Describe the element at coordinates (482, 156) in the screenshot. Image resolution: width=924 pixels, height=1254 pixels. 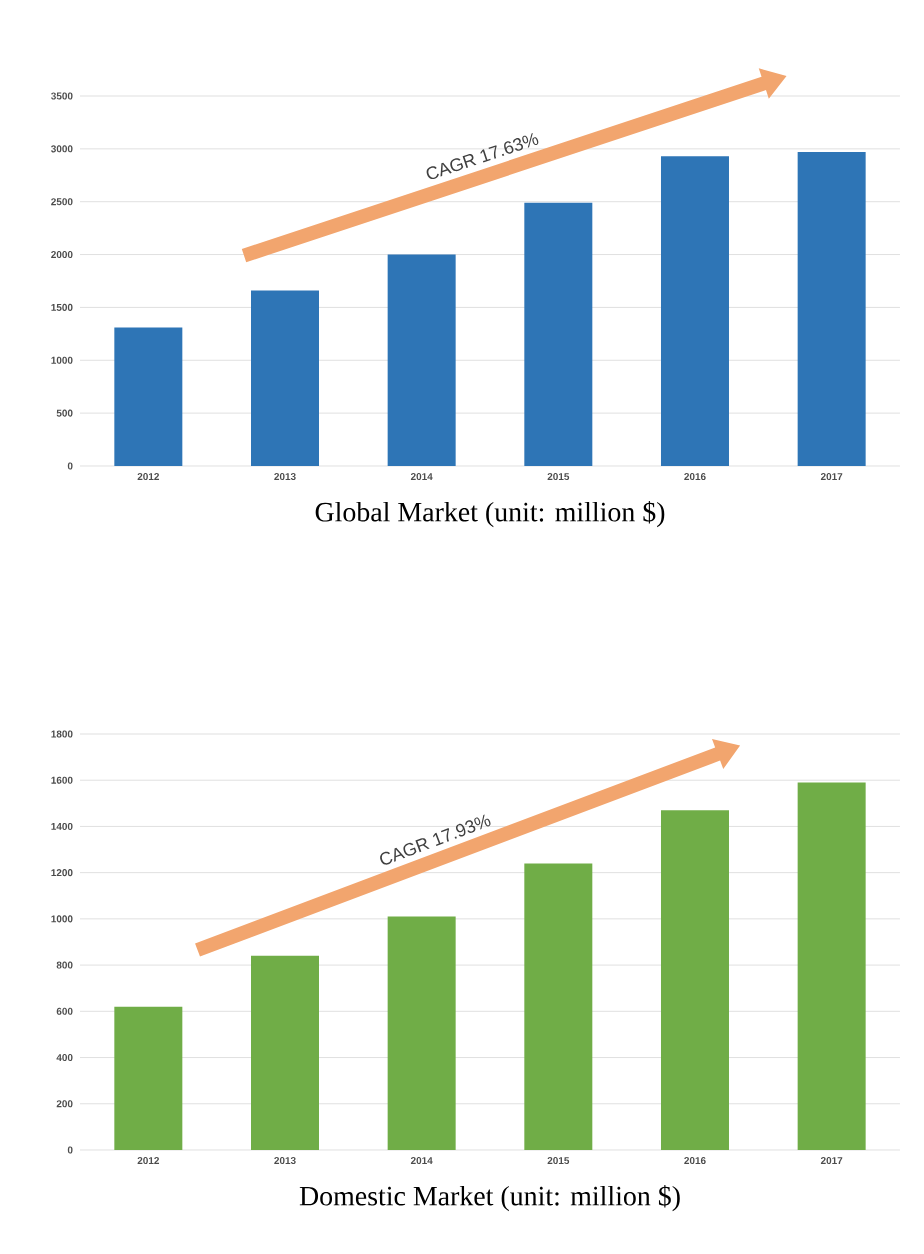
I see `annotation: CAGR 17.63%` at that location.